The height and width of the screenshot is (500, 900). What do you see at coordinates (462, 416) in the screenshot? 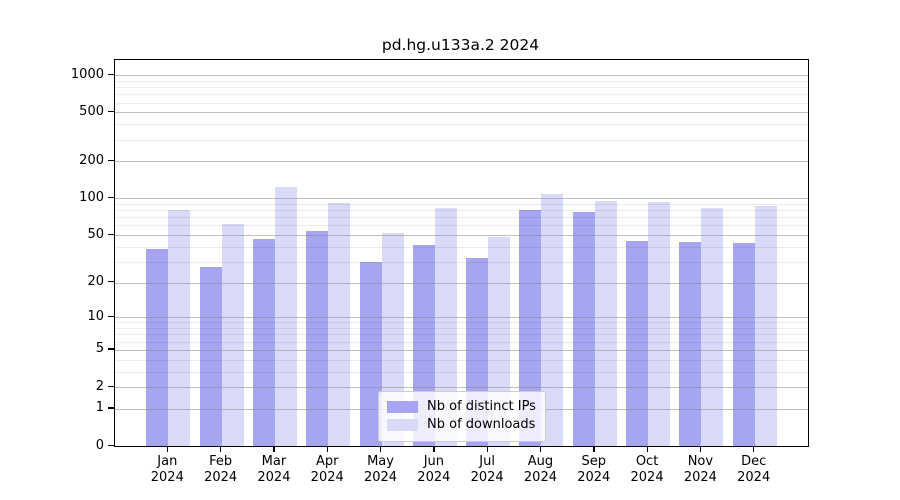
I see `legend: Nb of distinct IPs Nb of downloads` at bounding box center [462, 416].